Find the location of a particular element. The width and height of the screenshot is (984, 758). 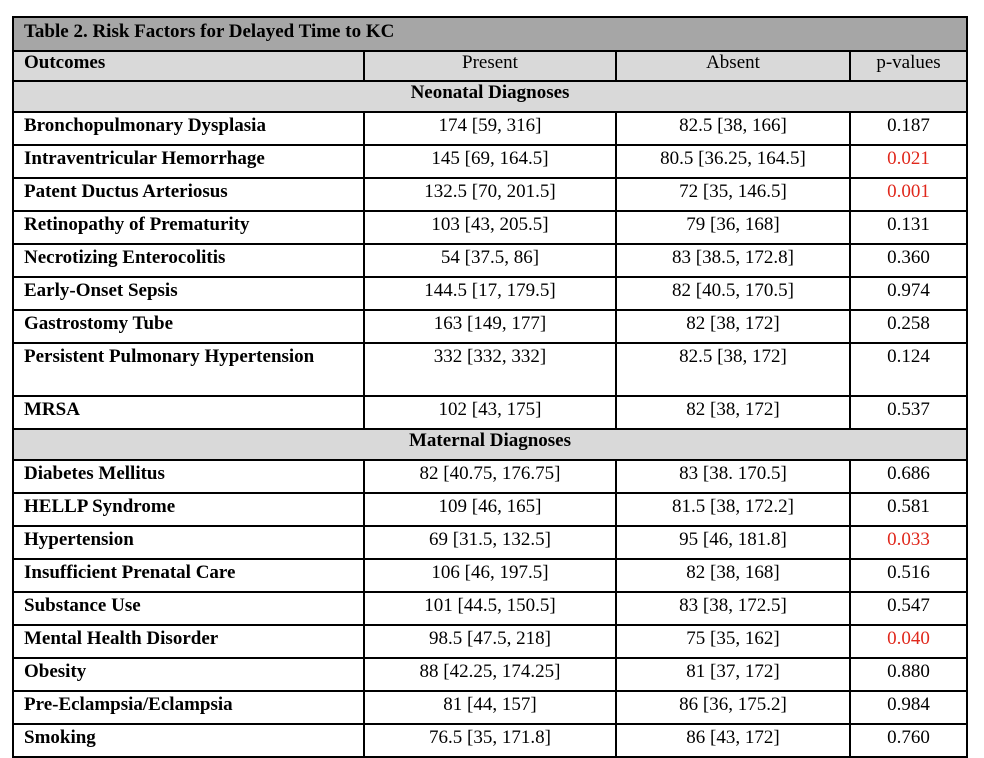

header-present: Present is located at coordinates (490, 66).